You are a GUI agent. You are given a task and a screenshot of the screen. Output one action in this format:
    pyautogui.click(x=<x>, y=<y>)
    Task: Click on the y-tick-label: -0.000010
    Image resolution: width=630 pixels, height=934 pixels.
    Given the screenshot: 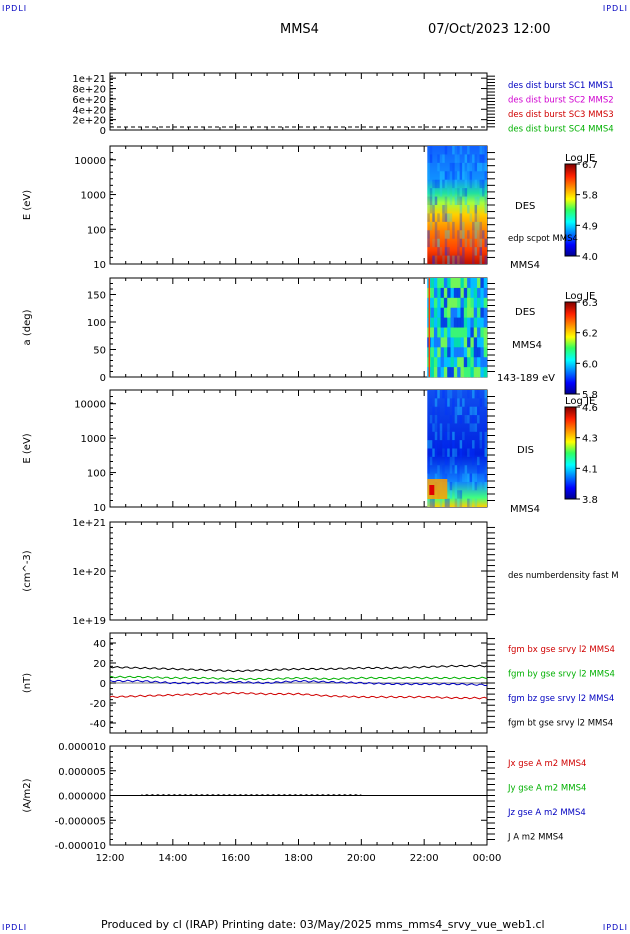 What is the action you would take?
    pyautogui.click(x=80, y=846)
    